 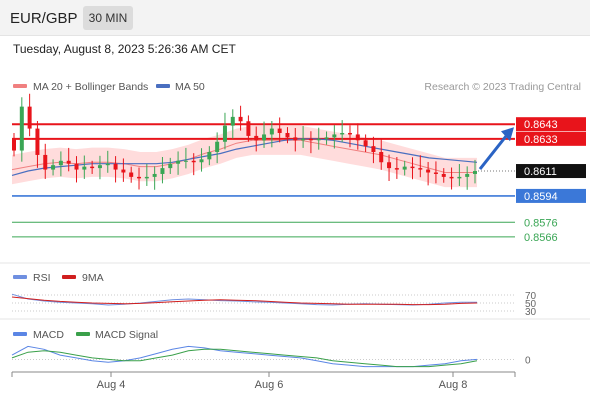 What do you see at coordinates (124, 49) in the screenshot?
I see `timestamp: Tuesday, August 8, 2023 5:26:36 AM CET` at bounding box center [124, 49].